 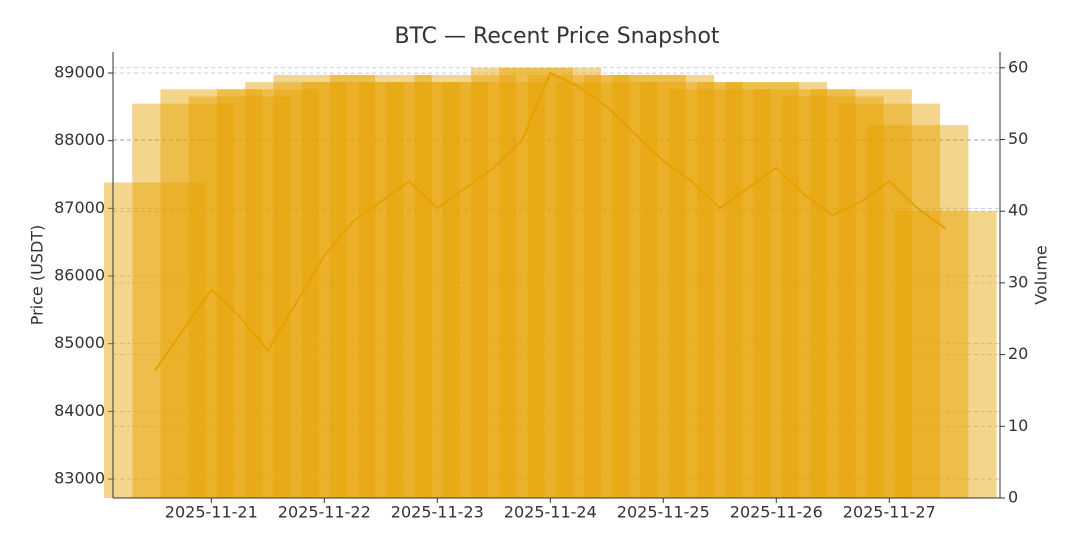 What do you see at coordinates (1018, 66) in the screenshot?
I see `y2-tick-label: 60` at bounding box center [1018, 66].